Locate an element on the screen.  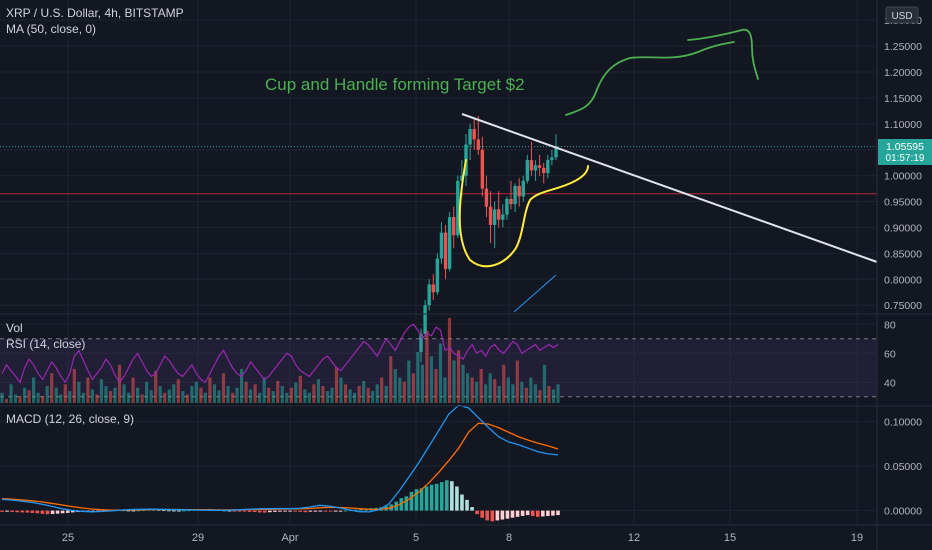
target-path-drawing is located at coordinates (650, 78).